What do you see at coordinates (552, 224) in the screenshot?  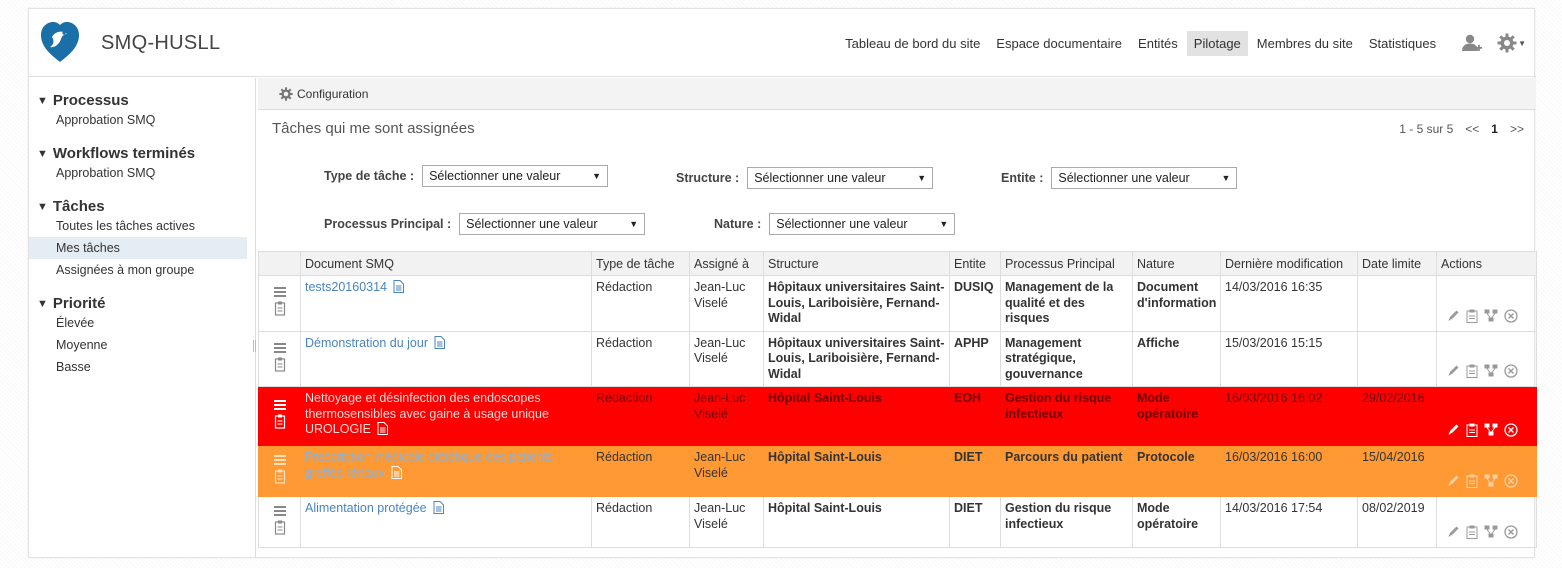 I see `filter-processus-select: Sélectionner une valeur ▼` at bounding box center [552, 224].